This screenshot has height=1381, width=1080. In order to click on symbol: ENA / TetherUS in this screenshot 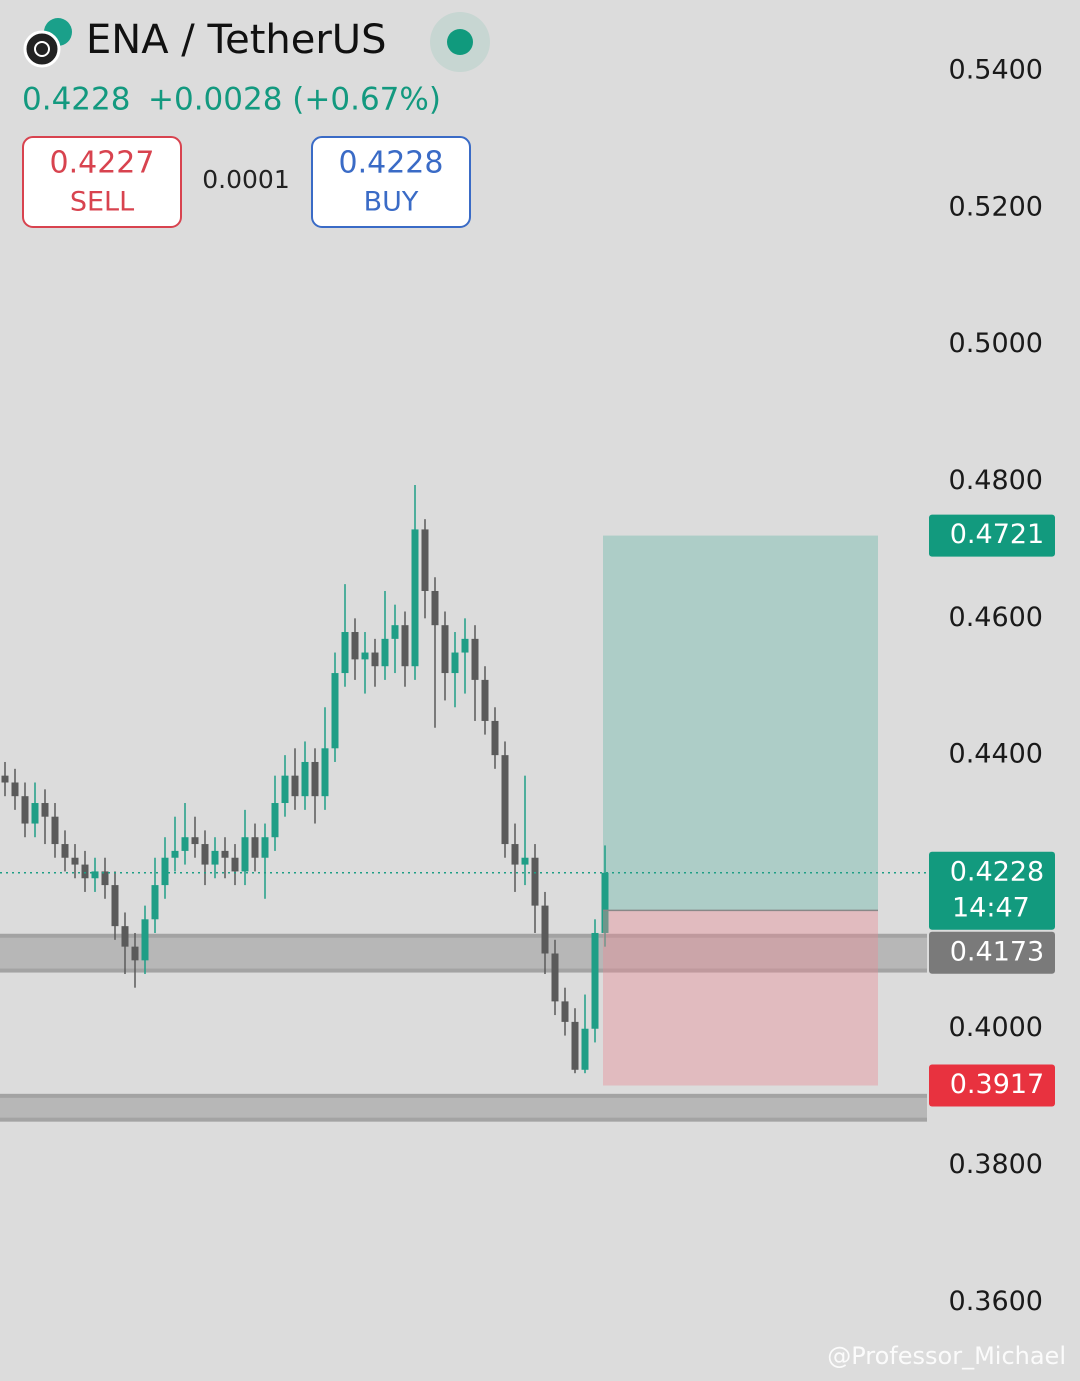, I will do `click(236, 40)`.